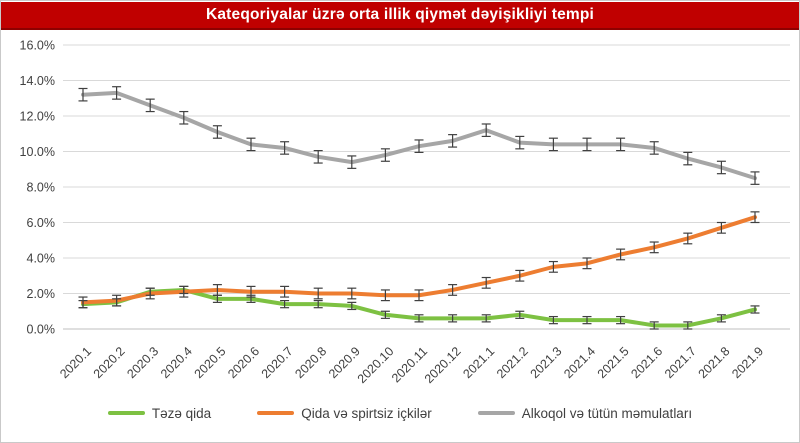 The width and height of the screenshot is (800, 443). I want to click on x-tick-label: 2021.2, so click(512, 362).